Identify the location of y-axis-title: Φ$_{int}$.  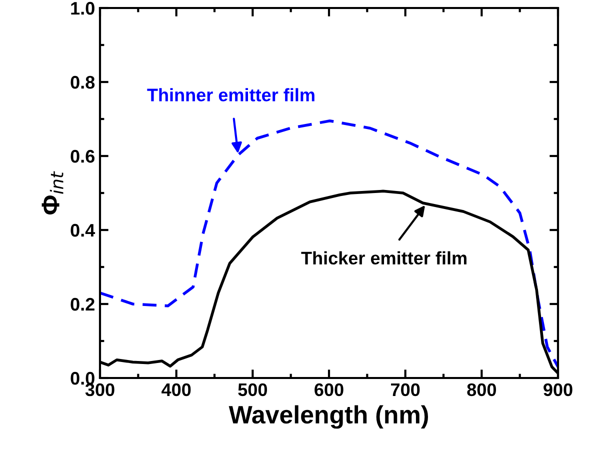
(53, 192).